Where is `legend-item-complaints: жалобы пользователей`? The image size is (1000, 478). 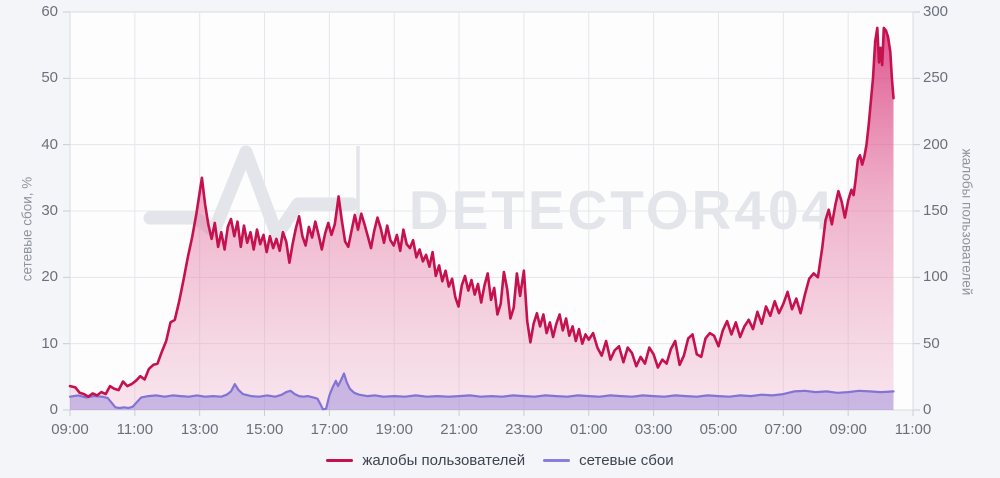
legend-item-complaints: жалобы пользователей is located at coordinates (425, 460).